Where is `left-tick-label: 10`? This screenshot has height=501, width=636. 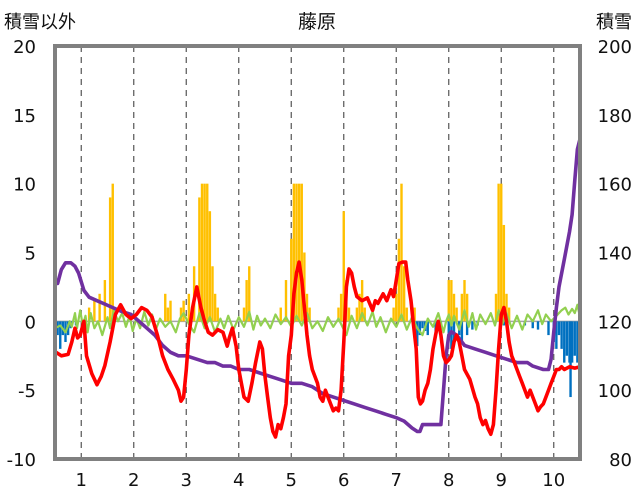 left-tick-label: 10 is located at coordinates (24, 185).